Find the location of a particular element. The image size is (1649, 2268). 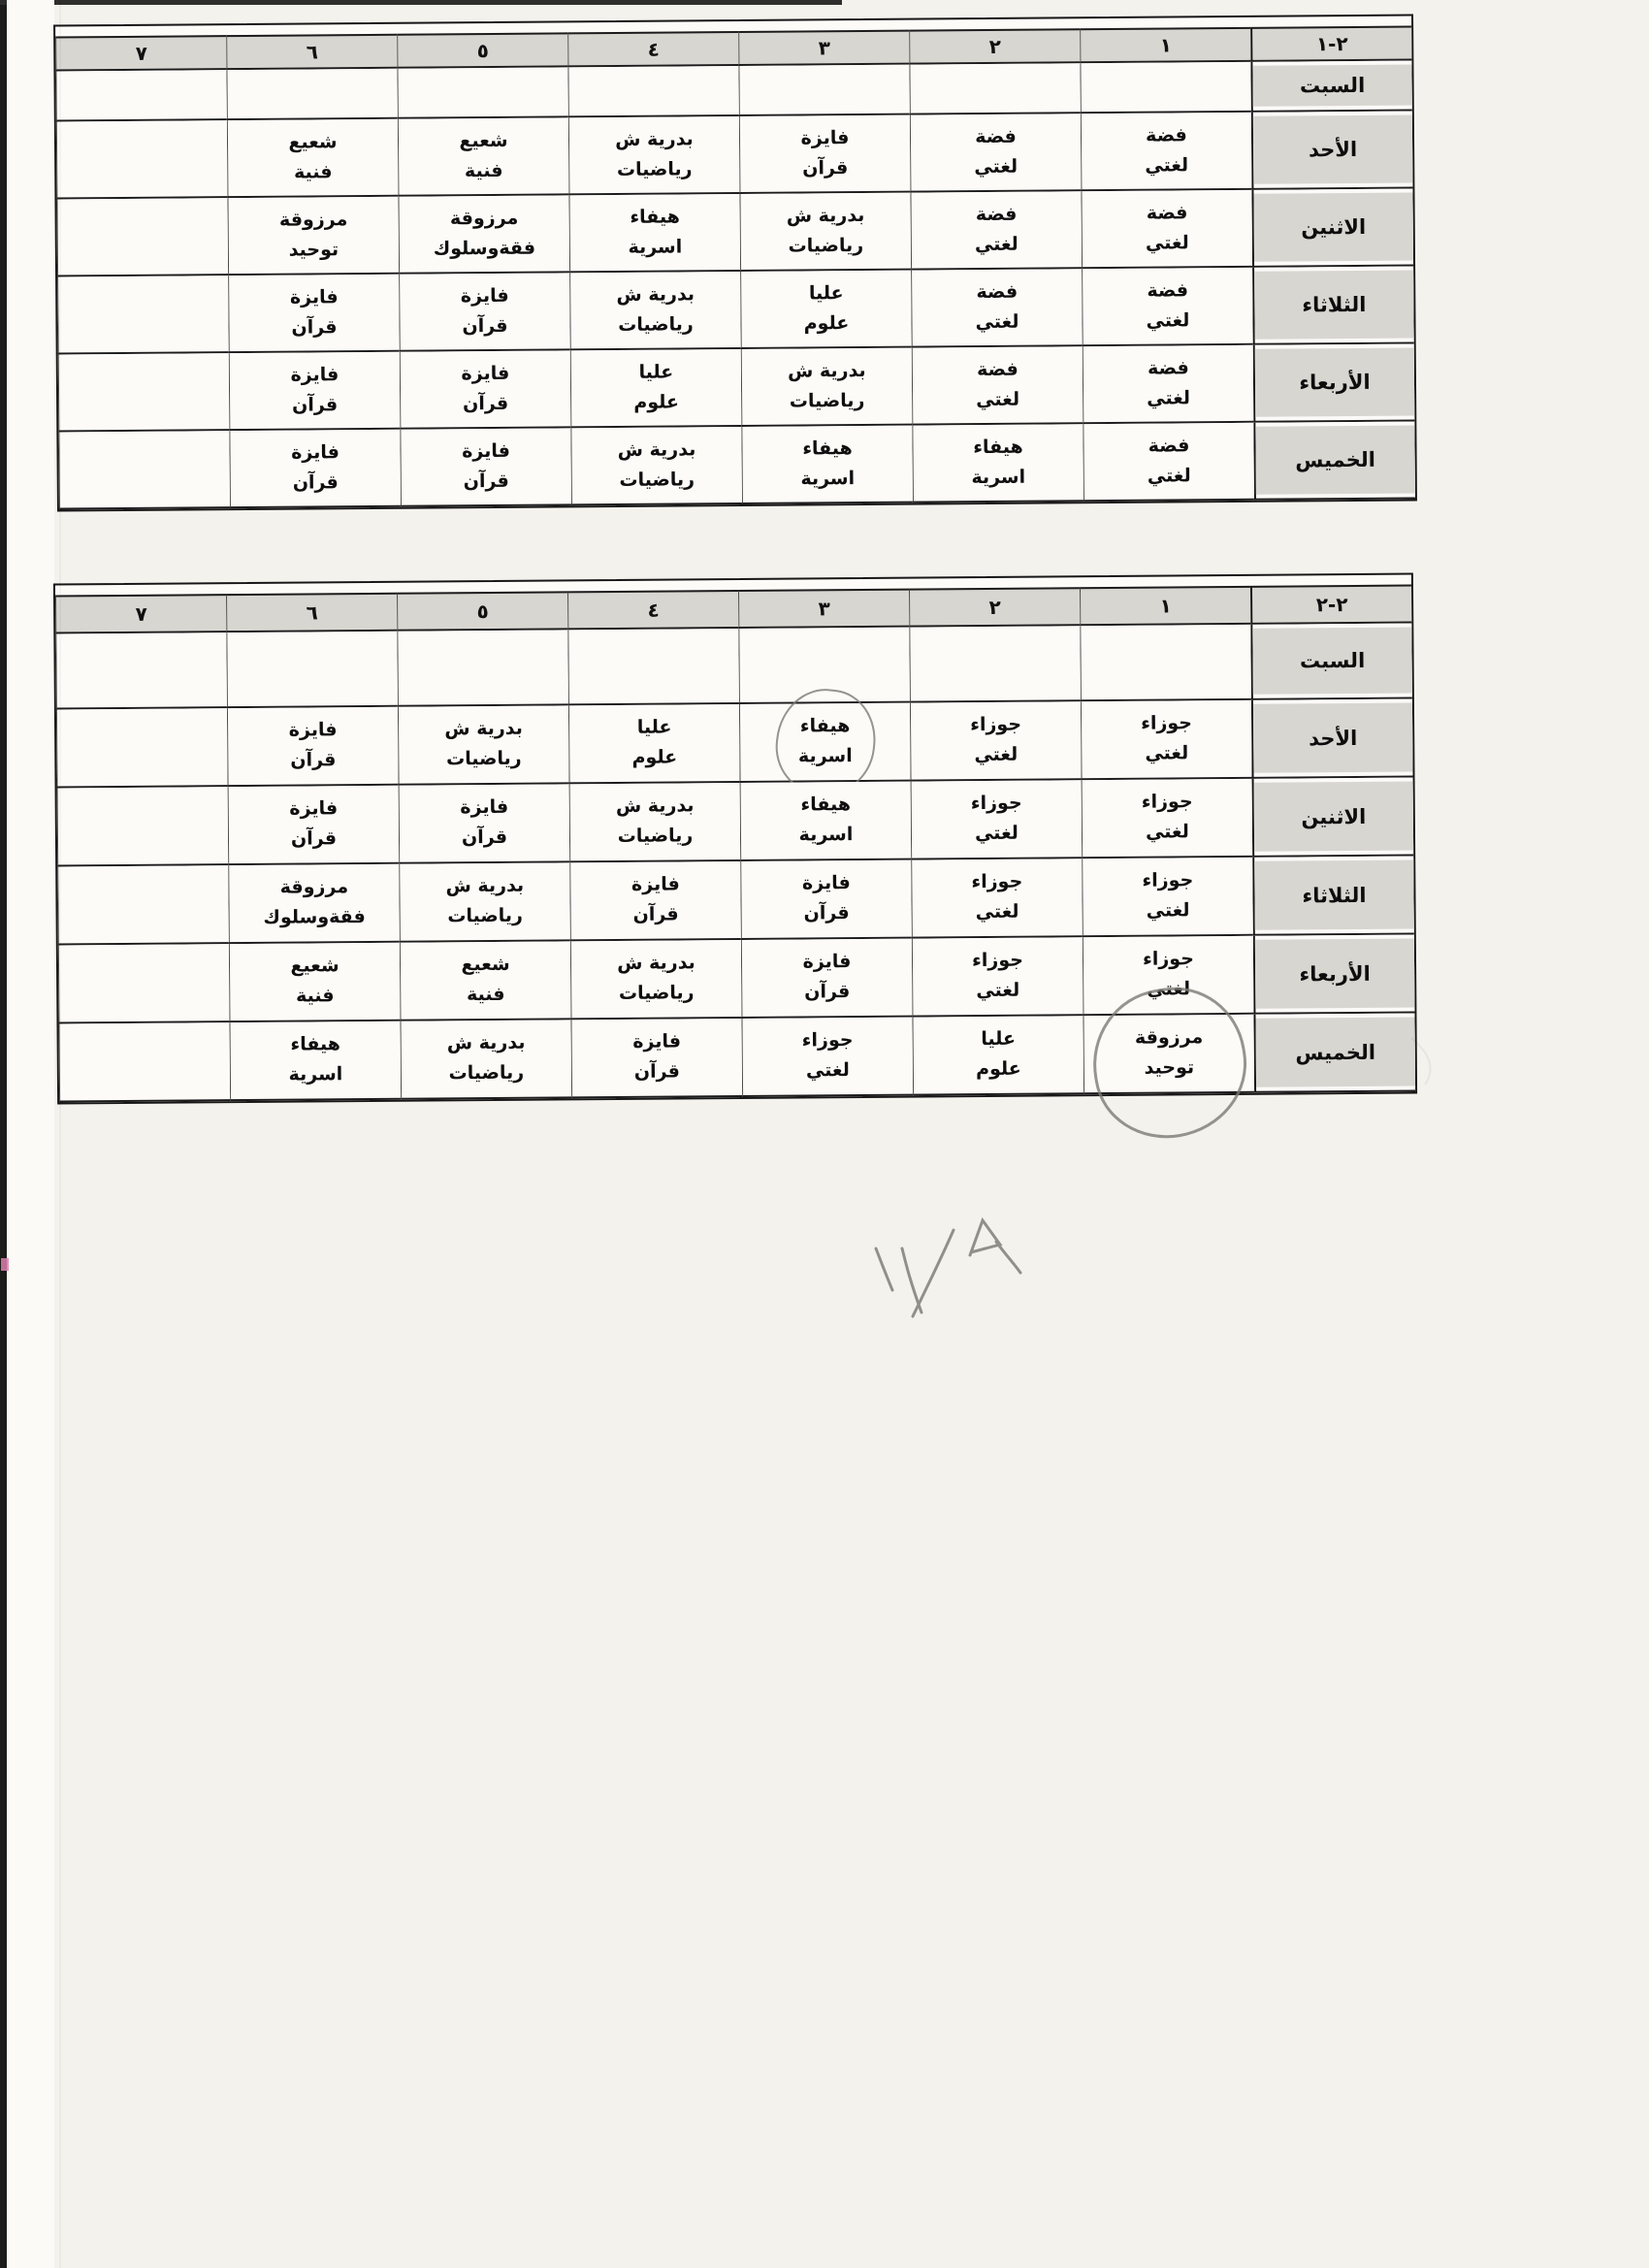

day-label-cell: الثلاثاء is located at coordinates (1333, 896).